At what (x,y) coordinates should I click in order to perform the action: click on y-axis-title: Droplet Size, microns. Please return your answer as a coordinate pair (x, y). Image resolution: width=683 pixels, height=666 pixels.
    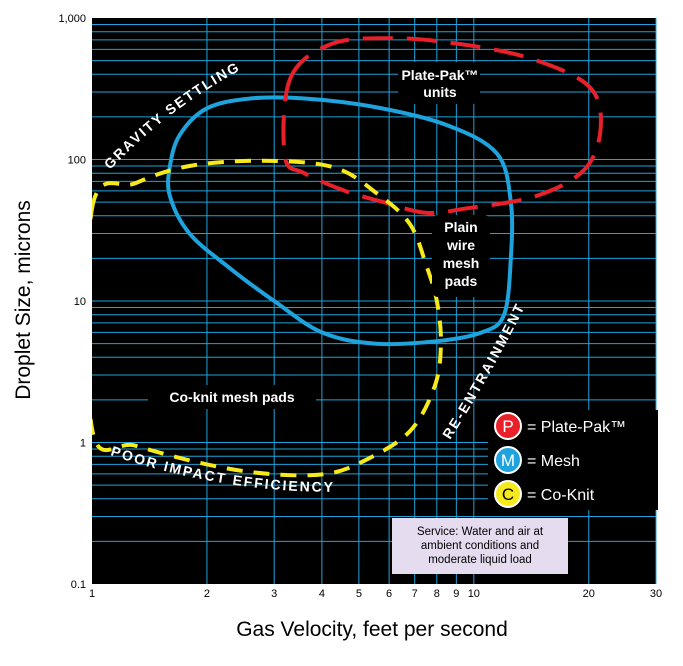
    Looking at the image, I should click on (23, 300).